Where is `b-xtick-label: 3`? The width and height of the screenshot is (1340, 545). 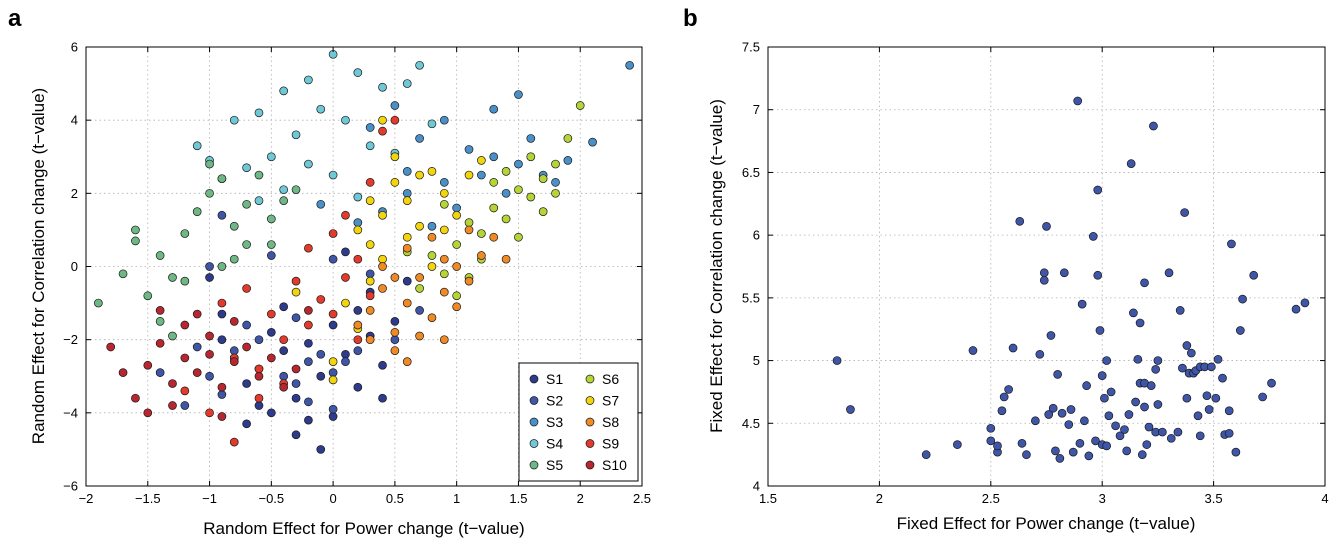 b-xtick-label: 3 is located at coordinates (1102, 498).